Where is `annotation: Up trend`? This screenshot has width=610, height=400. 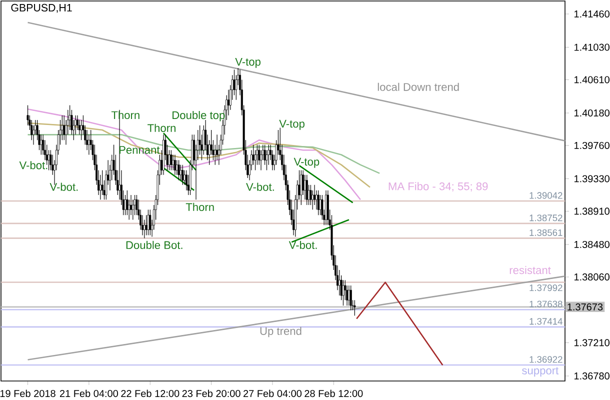
annotation: Up trend is located at coordinates (281, 332).